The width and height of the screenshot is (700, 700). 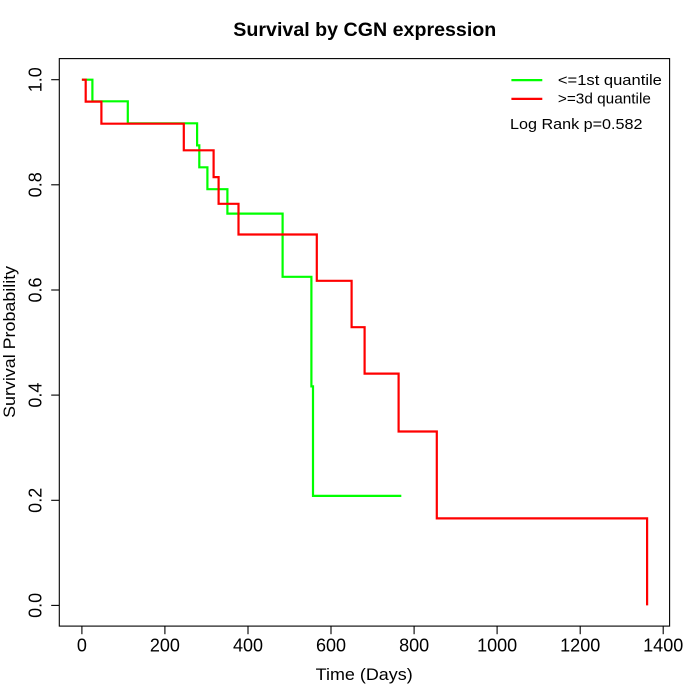 What do you see at coordinates (82, 645) in the screenshot?
I see `svg-text: 0` at bounding box center [82, 645].